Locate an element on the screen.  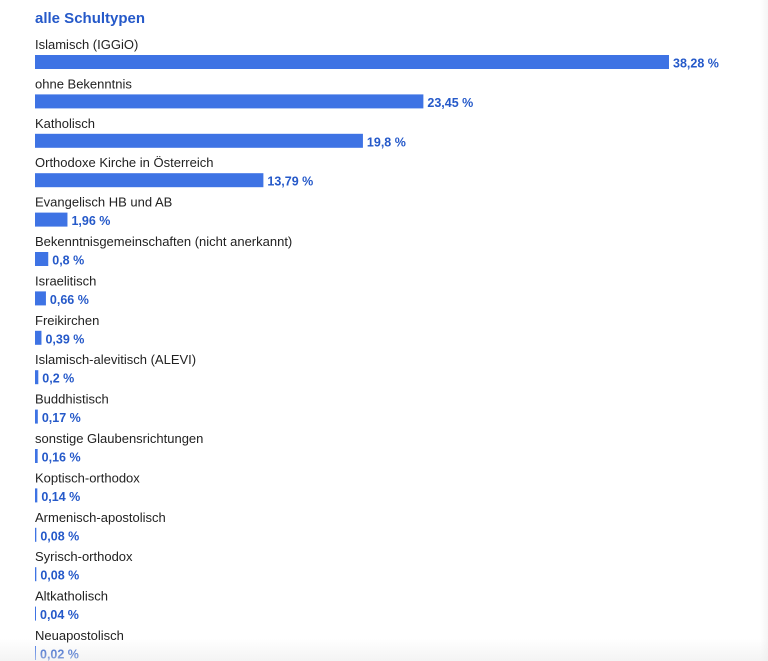
category-label: Israelitisch is located at coordinates (65, 280).